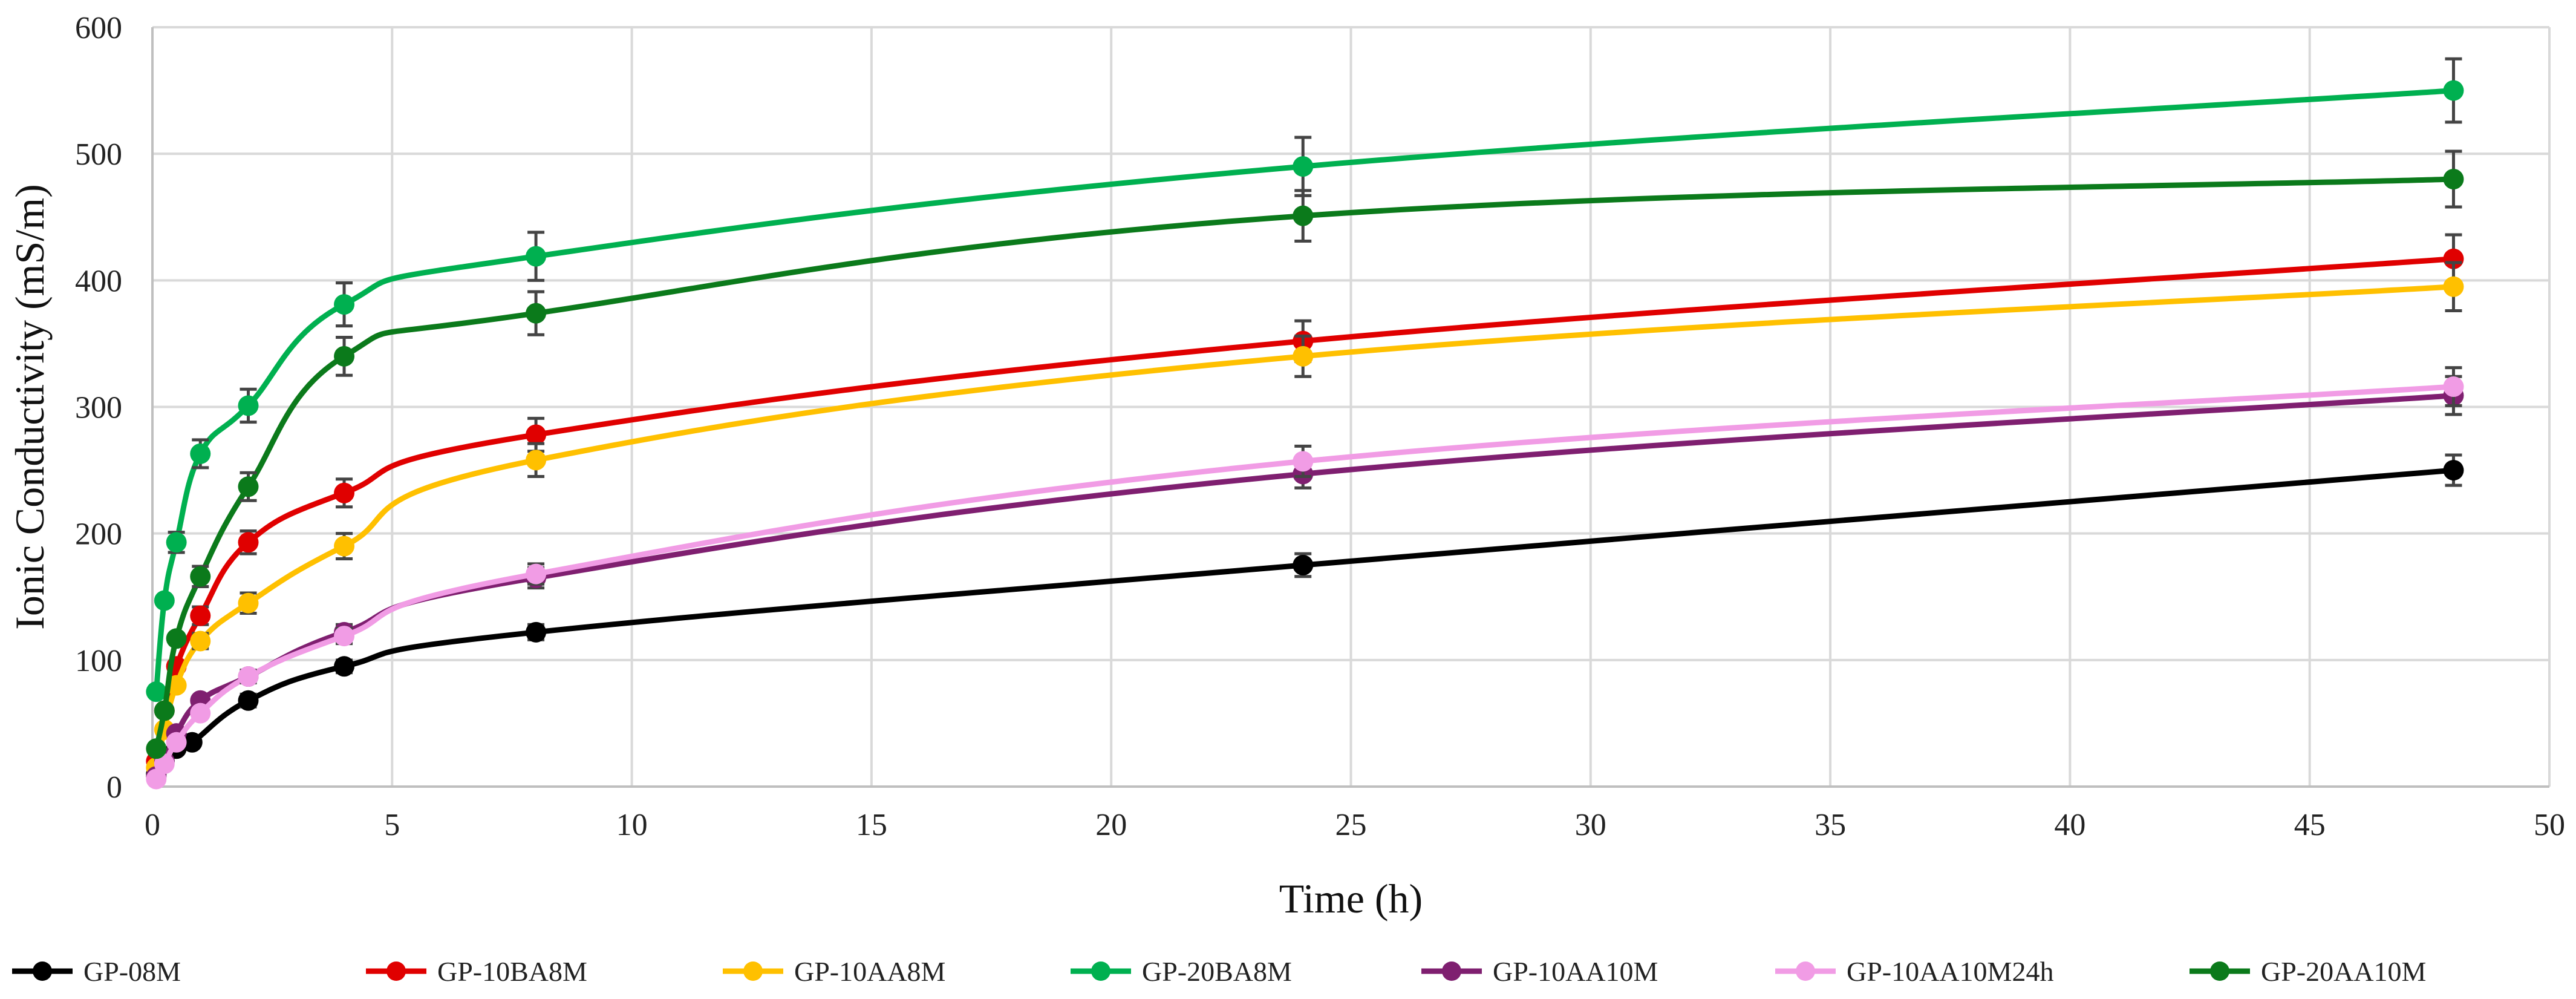 The image size is (2576, 999). Describe the element at coordinates (1351, 825) in the screenshot. I see `x-tick-label: 25` at that location.